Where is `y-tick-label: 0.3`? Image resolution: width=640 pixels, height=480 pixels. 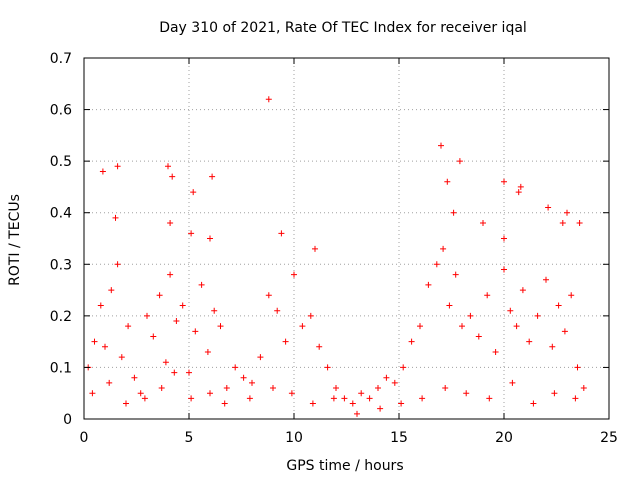 y-tick-label: 0.3 is located at coordinates (61, 265).